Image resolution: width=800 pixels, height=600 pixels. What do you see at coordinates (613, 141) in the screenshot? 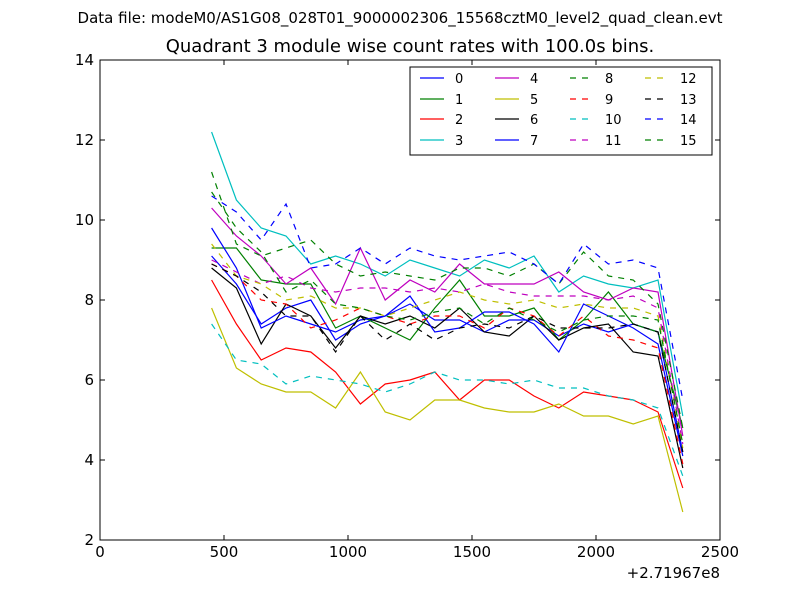
I see `legend-label-11: 11` at bounding box center [613, 141].